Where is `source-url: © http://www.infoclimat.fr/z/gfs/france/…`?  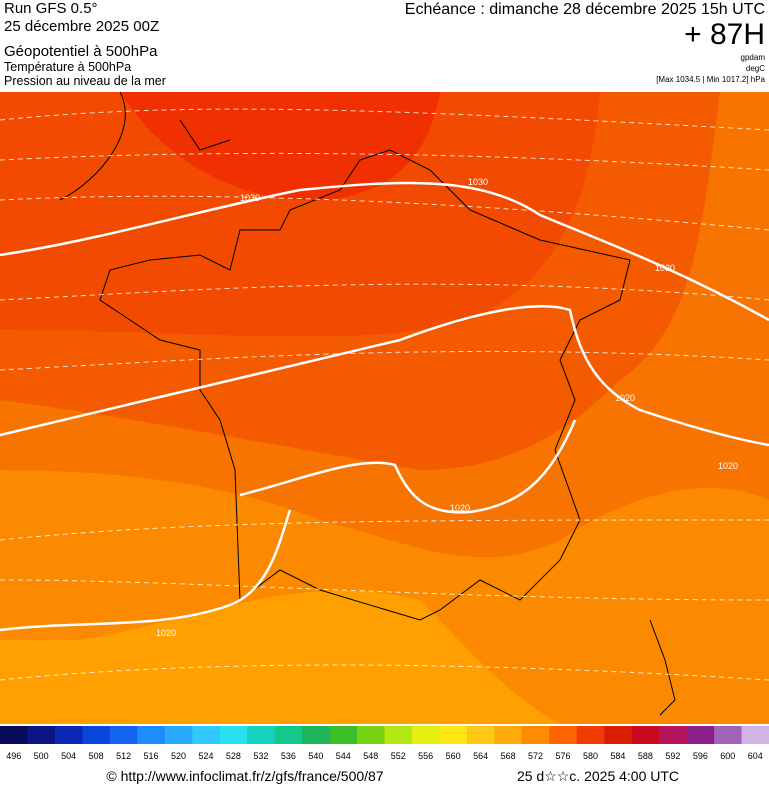 source-url: © http://www.infoclimat.fr/z/gfs/france/… is located at coordinates (244, 776).